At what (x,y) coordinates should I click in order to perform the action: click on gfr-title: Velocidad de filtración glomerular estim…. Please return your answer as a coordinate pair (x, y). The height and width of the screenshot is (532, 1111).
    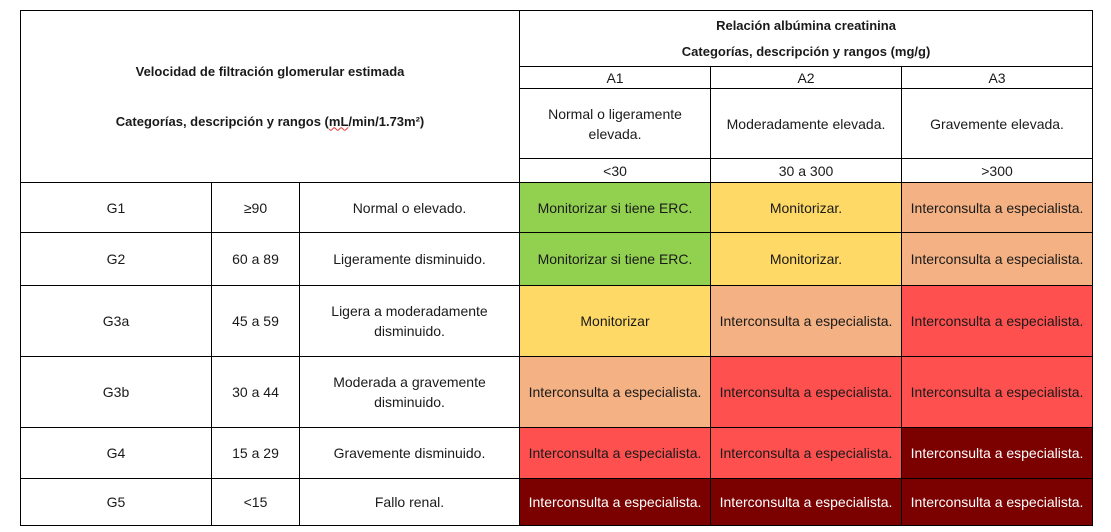
    Looking at the image, I should click on (270, 71).